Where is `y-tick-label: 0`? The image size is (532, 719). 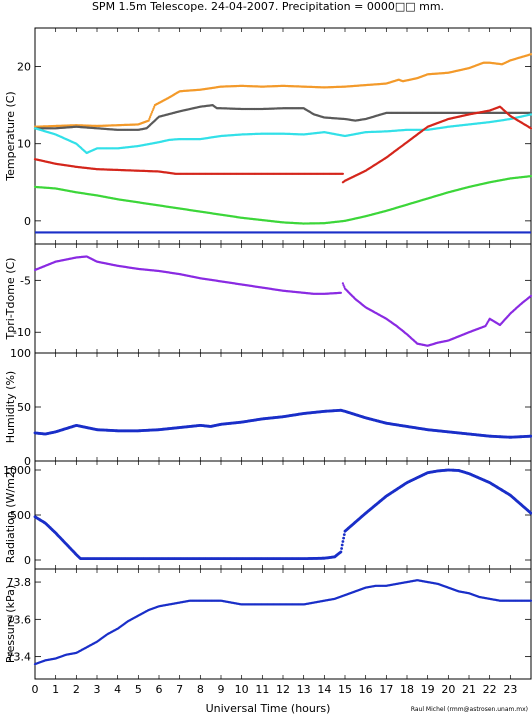
y-tick-label: 0 is located at coordinates (27, 221).